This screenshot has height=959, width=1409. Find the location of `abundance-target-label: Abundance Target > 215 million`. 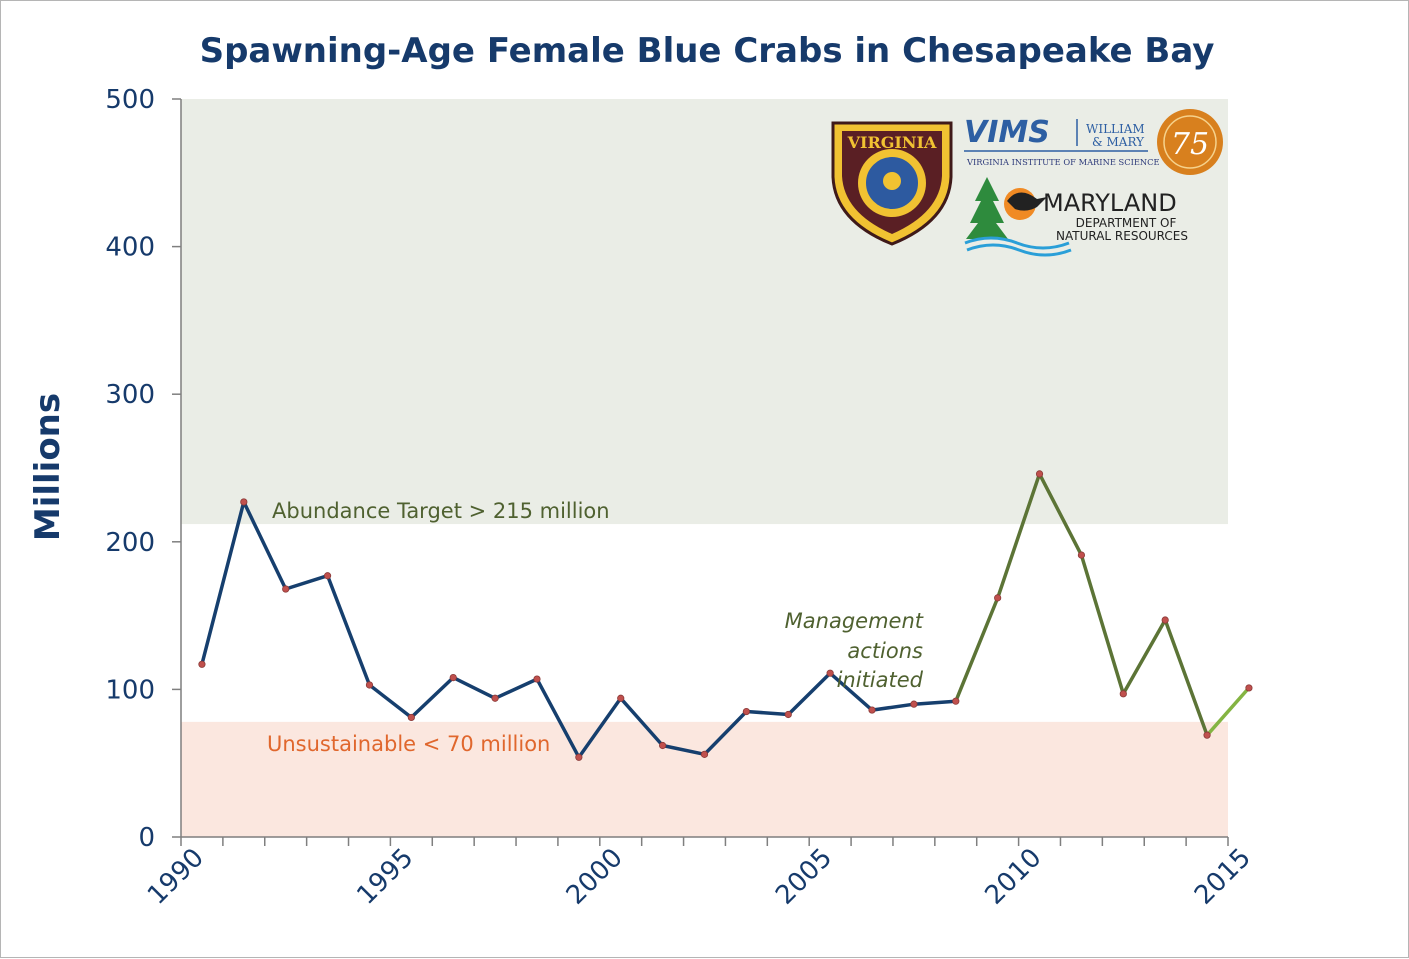

abundance-target-label: Abundance Target > 215 million is located at coordinates (441, 511).